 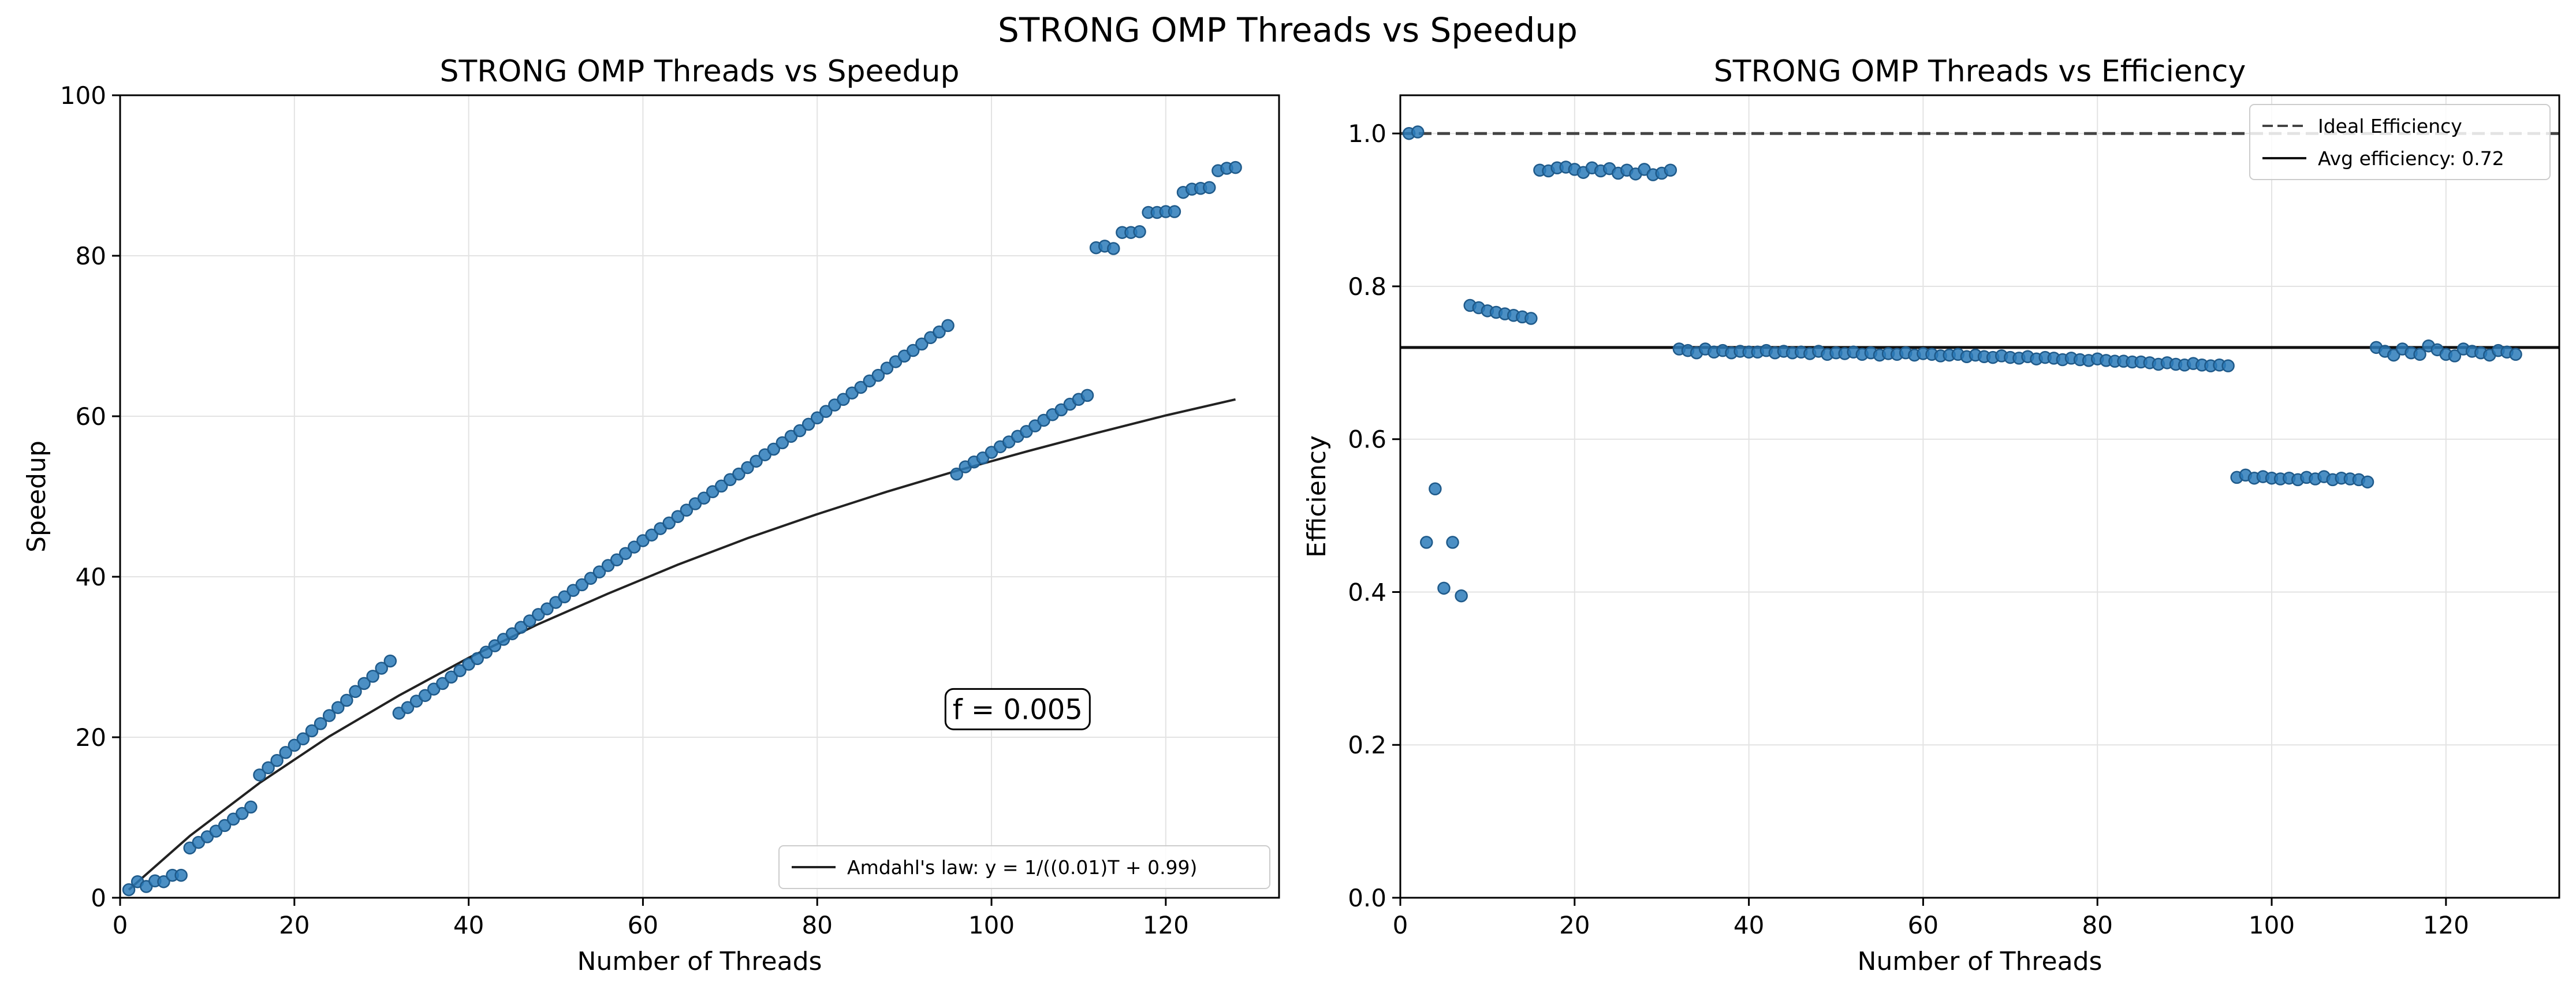 I want to click on y-tick-label: 20, so click(x=91, y=737).